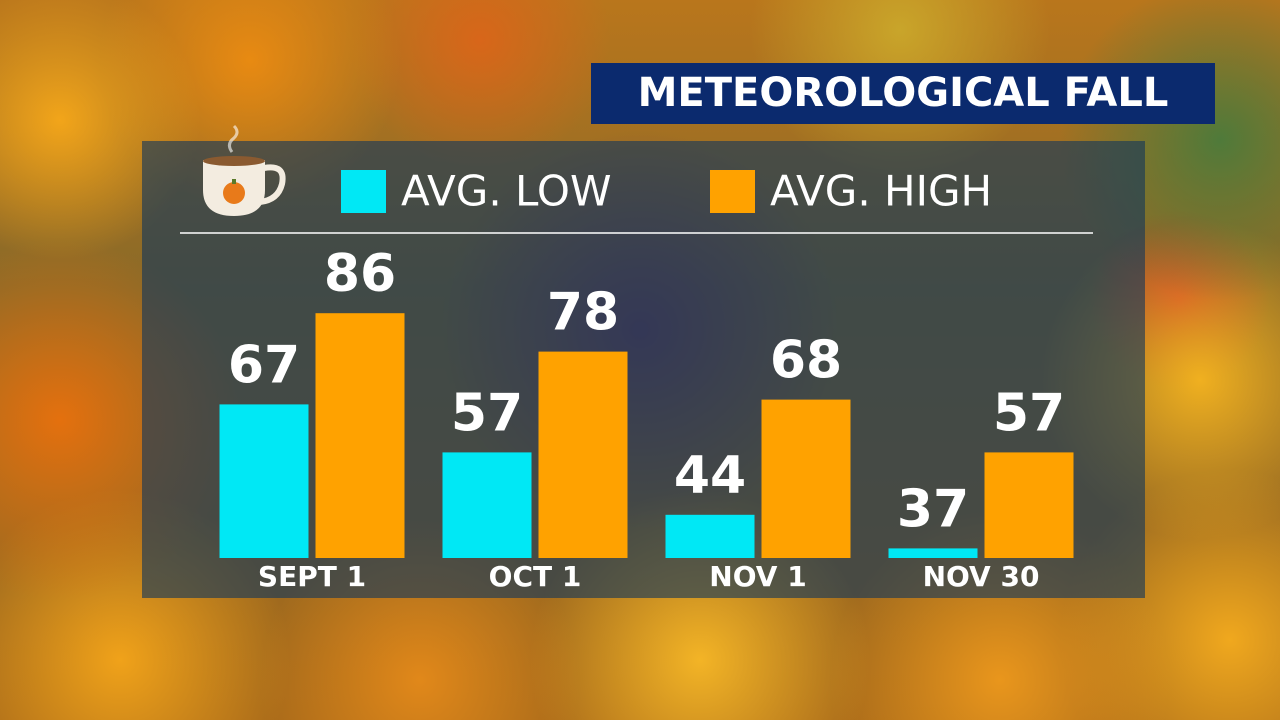 The width and height of the screenshot is (1280, 720). What do you see at coordinates (264, 365) in the screenshot?
I see `value-label: 67` at bounding box center [264, 365].